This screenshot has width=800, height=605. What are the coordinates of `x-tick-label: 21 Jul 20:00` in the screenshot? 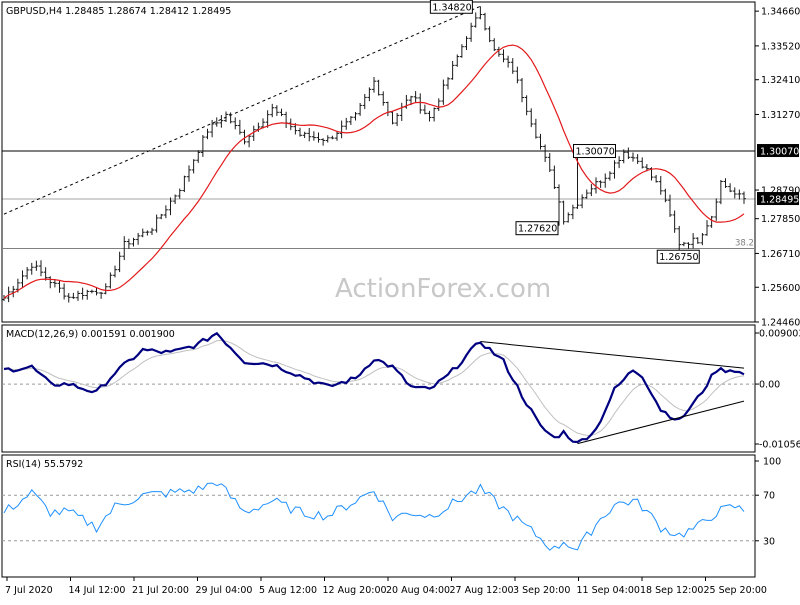 It's located at (160, 590).